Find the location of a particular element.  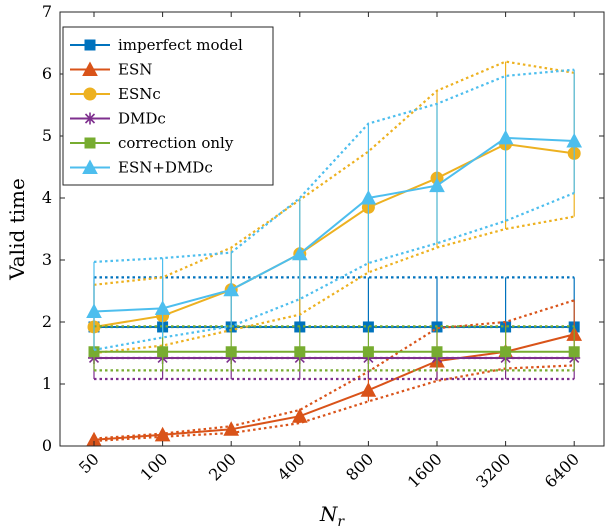

y-tick-label: 6 is located at coordinates (47, 73).